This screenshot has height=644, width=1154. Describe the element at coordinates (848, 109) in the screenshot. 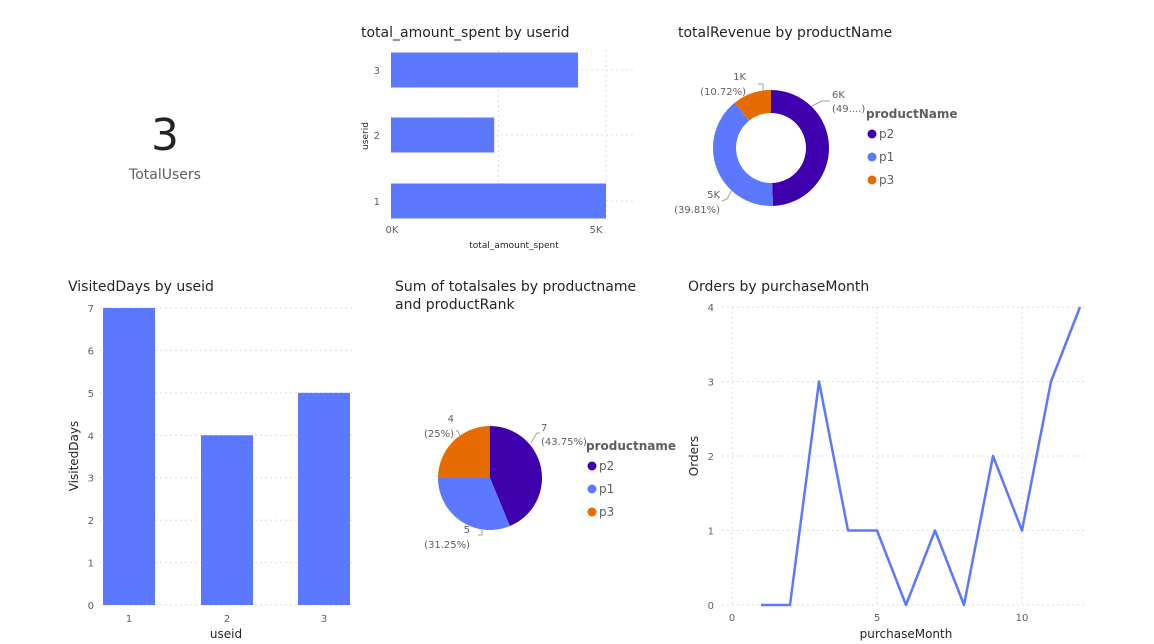

I see `revenue-pct-label: (49....)` at that location.